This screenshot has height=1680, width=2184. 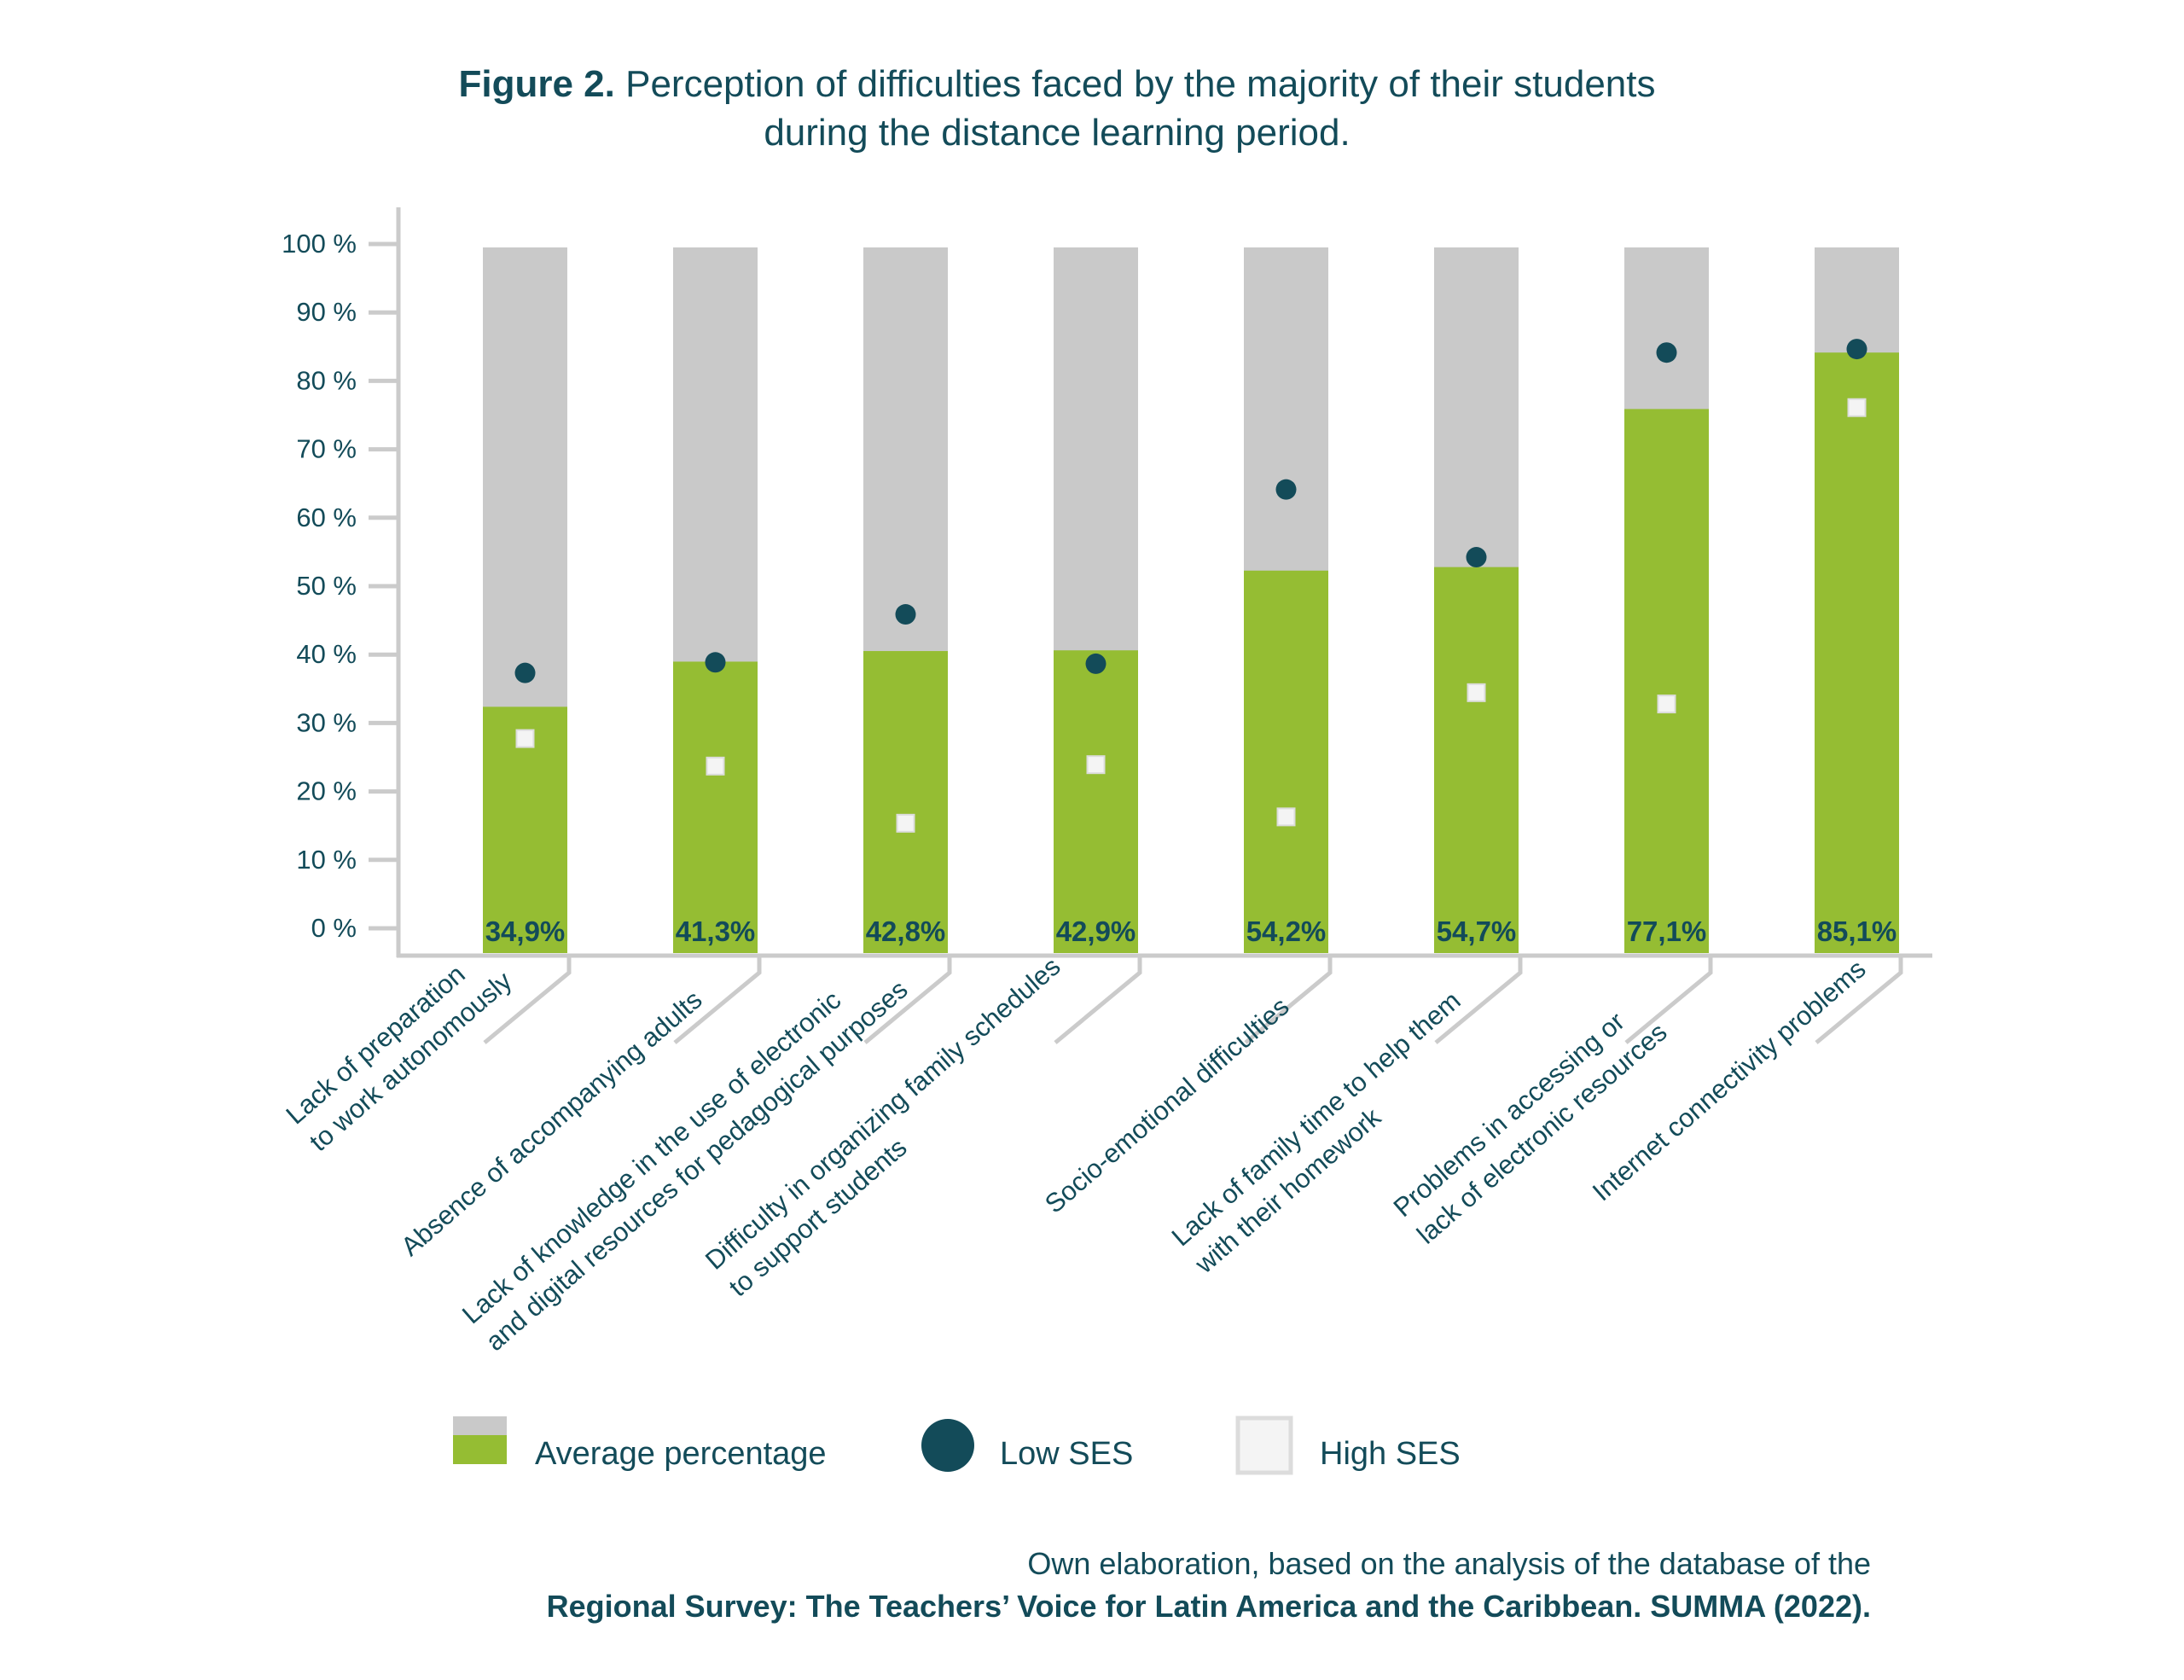 What do you see at coordinates (1390, 1454) in the screenshot?
I see `legend-label-high-ses: High SES` at bounding box center [1390, 1454].